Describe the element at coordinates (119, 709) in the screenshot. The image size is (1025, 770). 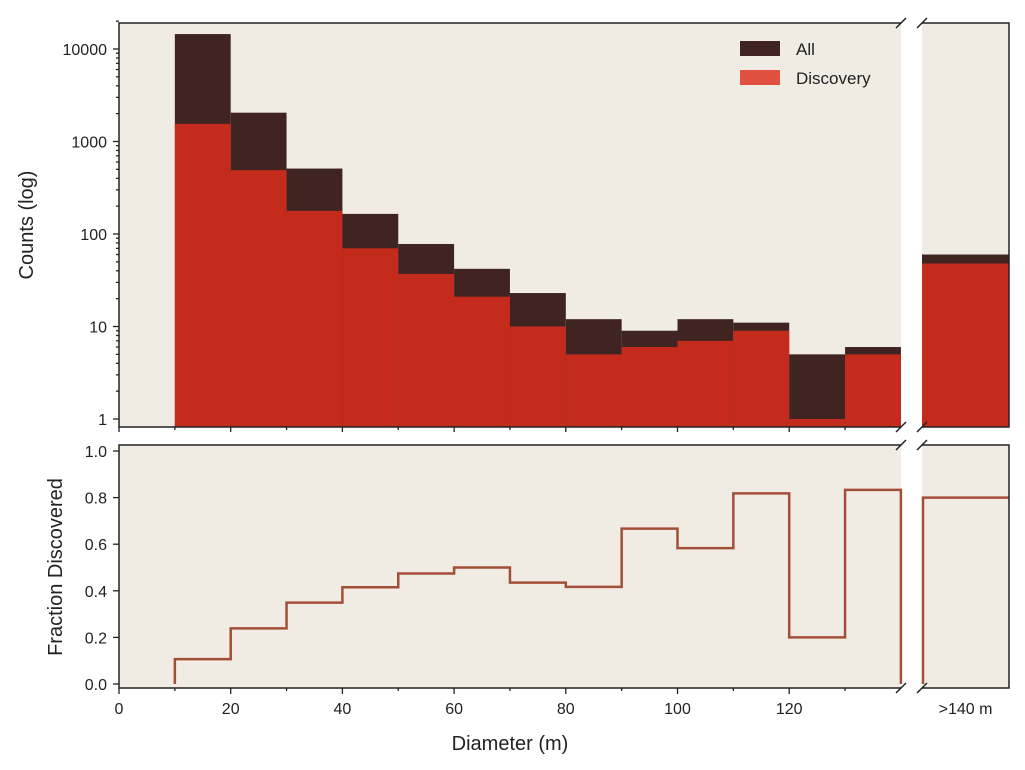
I see `x-tick-label: 0` at that location.